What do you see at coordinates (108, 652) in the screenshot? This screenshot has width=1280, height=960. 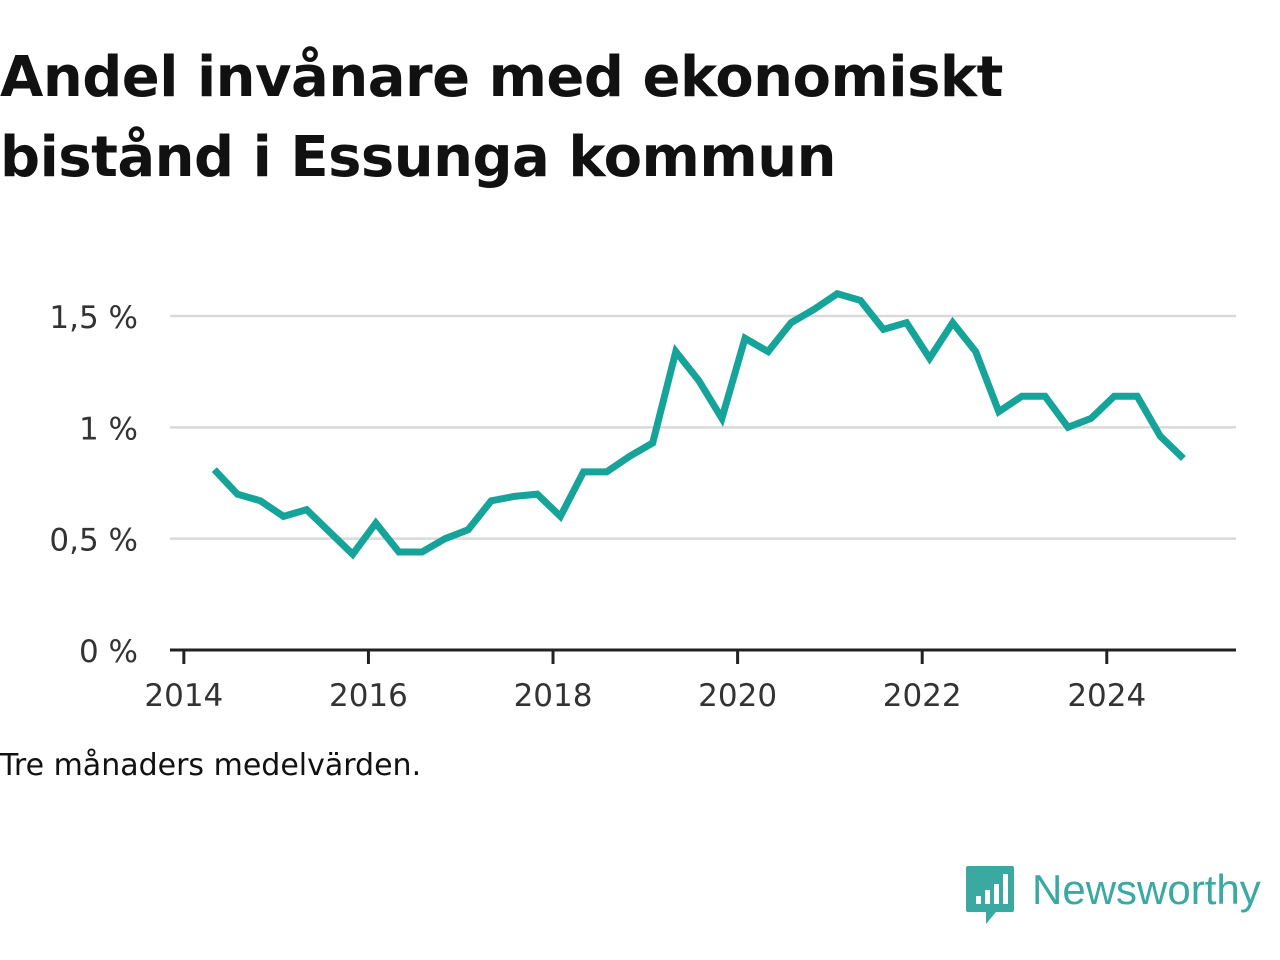 I see `y-tick-label: 0 %` at bounding box center [108, 652].